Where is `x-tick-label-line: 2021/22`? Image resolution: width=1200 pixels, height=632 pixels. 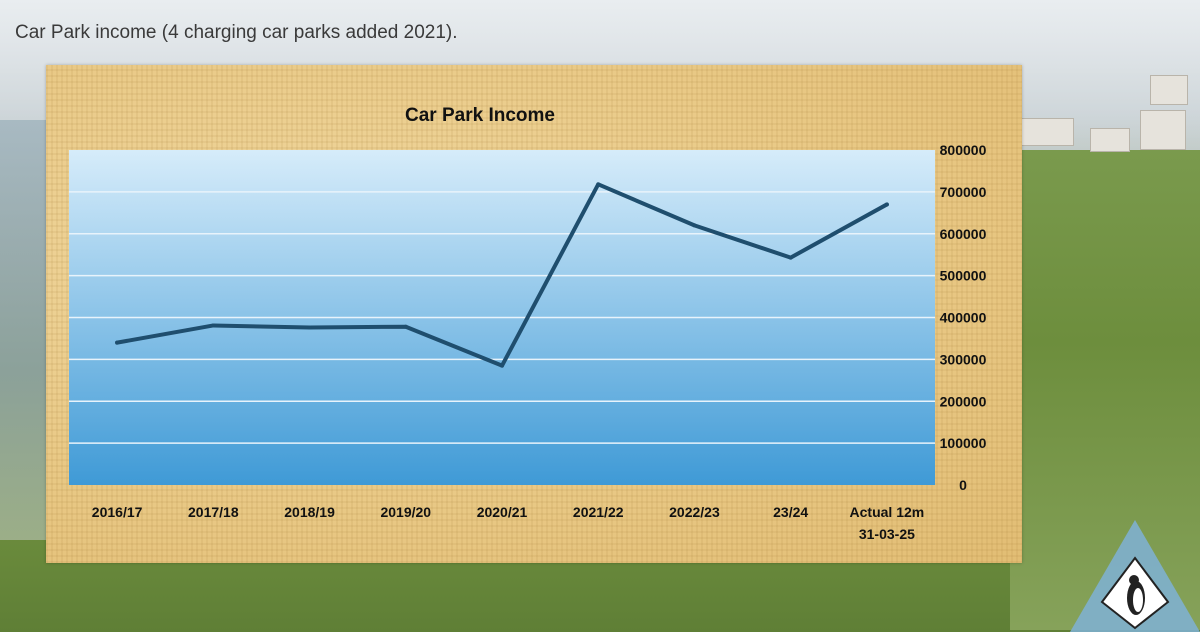
x-tick-label-line: 2021/22 is located at coordinates (598, 512).